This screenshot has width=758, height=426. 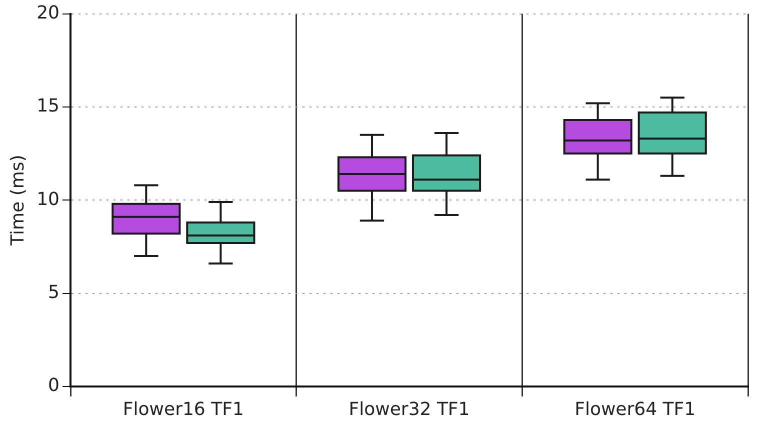 What do you see at coordinates (48, 199) in the screenshot?
I see `y-tick-label: 10` at bounding box center [48, 199].